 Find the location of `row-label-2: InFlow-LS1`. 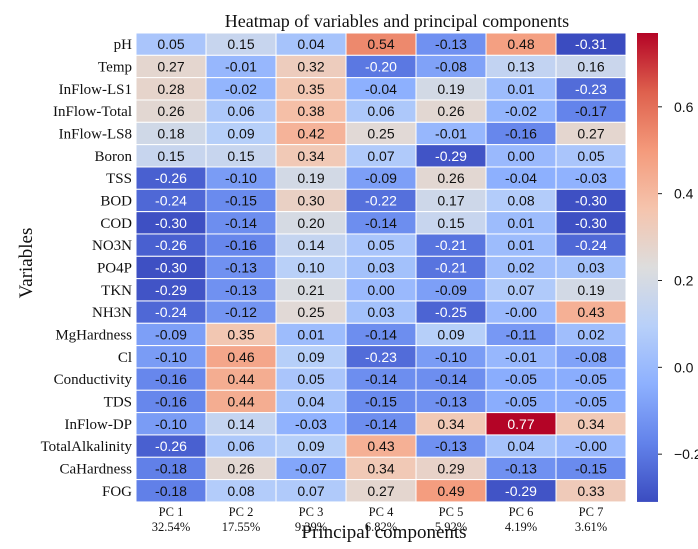

row-label-2: InFlow-LS1 is located at coordinates (95, 90).